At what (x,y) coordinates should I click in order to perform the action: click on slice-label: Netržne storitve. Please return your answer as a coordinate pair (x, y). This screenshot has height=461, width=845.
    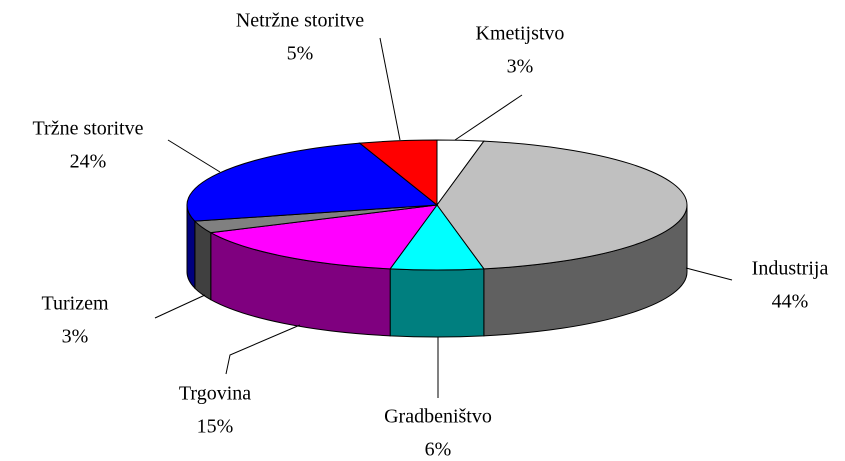
    Looking at the image, I should click on (300, 21).